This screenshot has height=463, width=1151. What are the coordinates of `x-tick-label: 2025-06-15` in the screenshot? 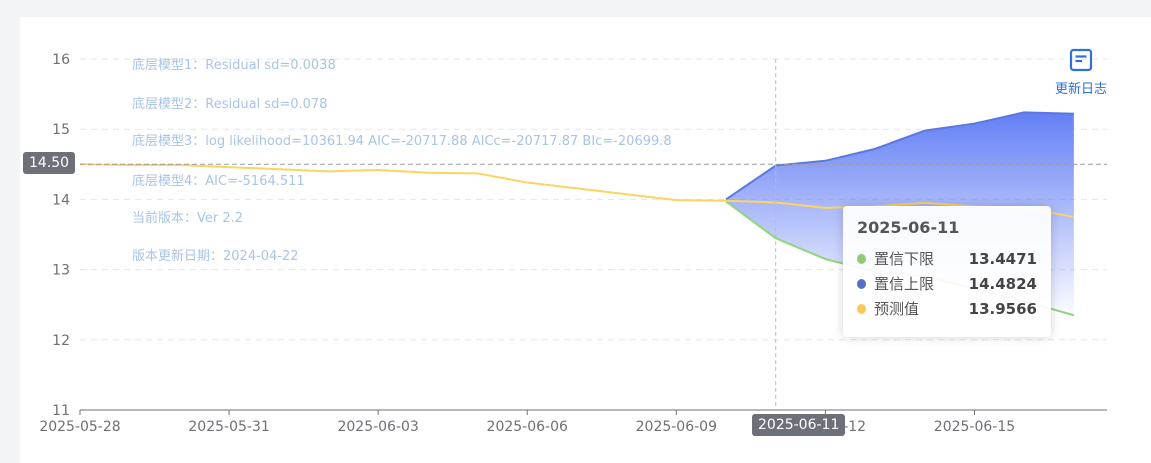 It's located at (974, 427).